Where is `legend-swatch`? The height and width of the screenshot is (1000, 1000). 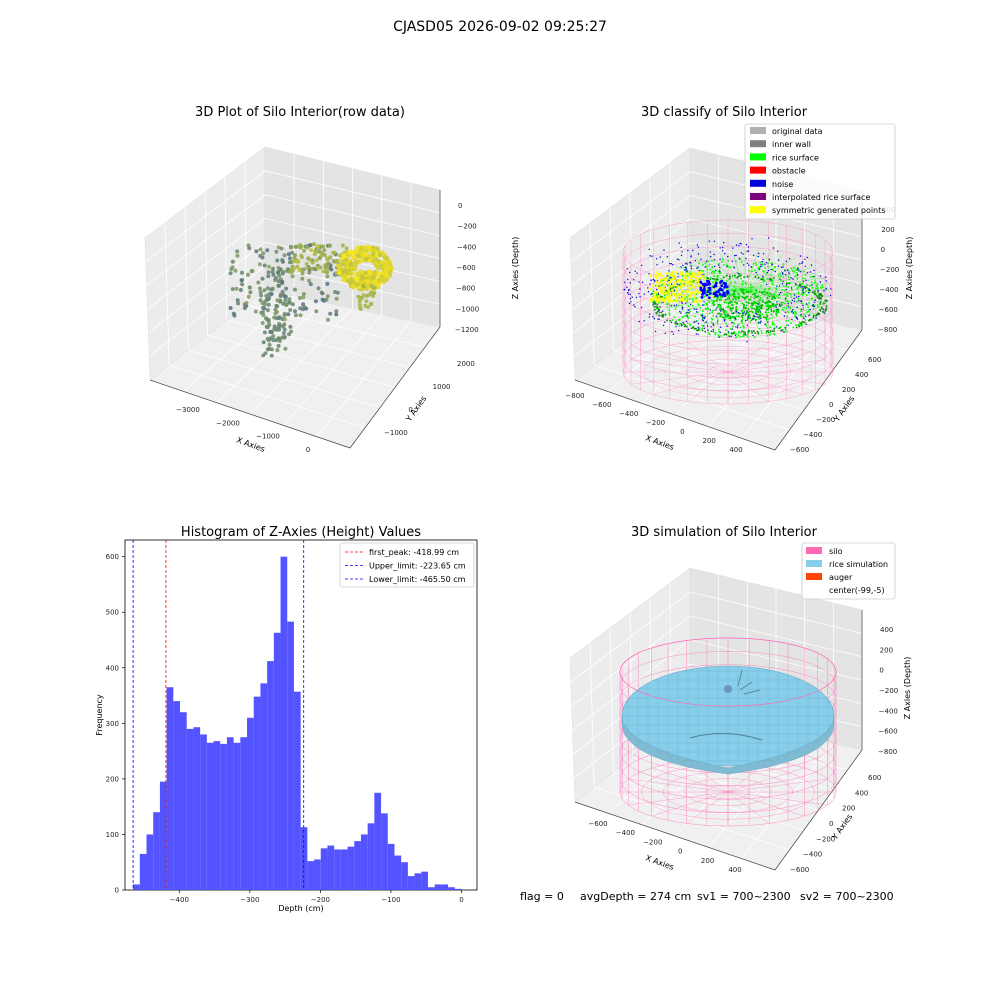
legend-swatch is located at coordinates (758, 183).